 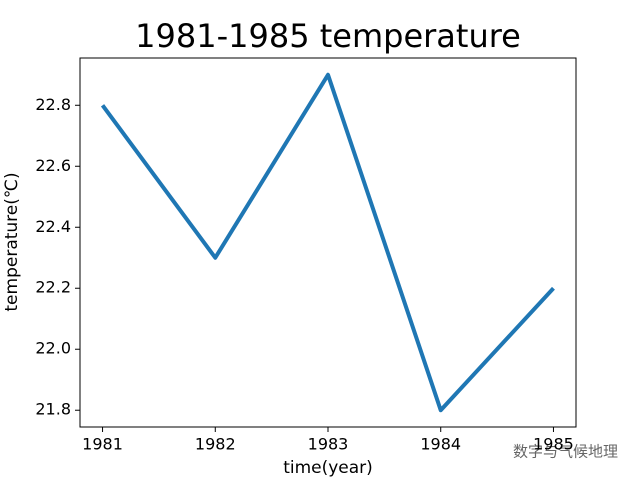 I want to click on y-tick-label: 22.0, so click(x=53, y=348).